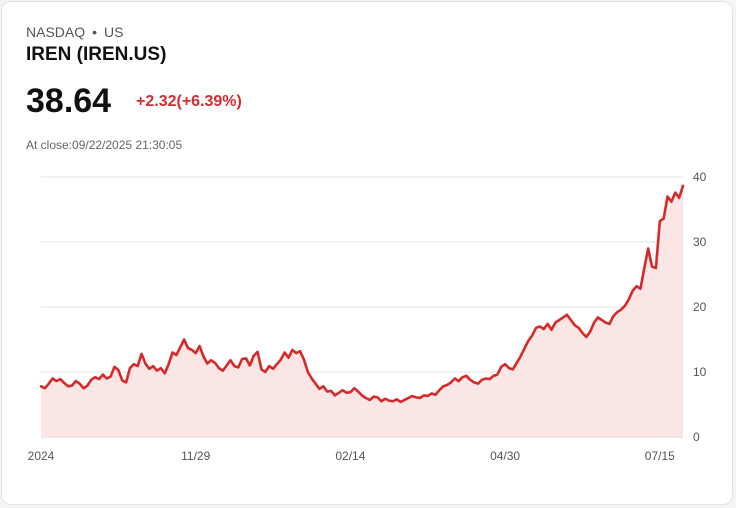 The height and width of the screenshot is (508, 736). What do you see at coordinates (195, 456) in the screenshot?
I see `x-tick-label-11-29: 11/29` at bounding box center [195, 456].